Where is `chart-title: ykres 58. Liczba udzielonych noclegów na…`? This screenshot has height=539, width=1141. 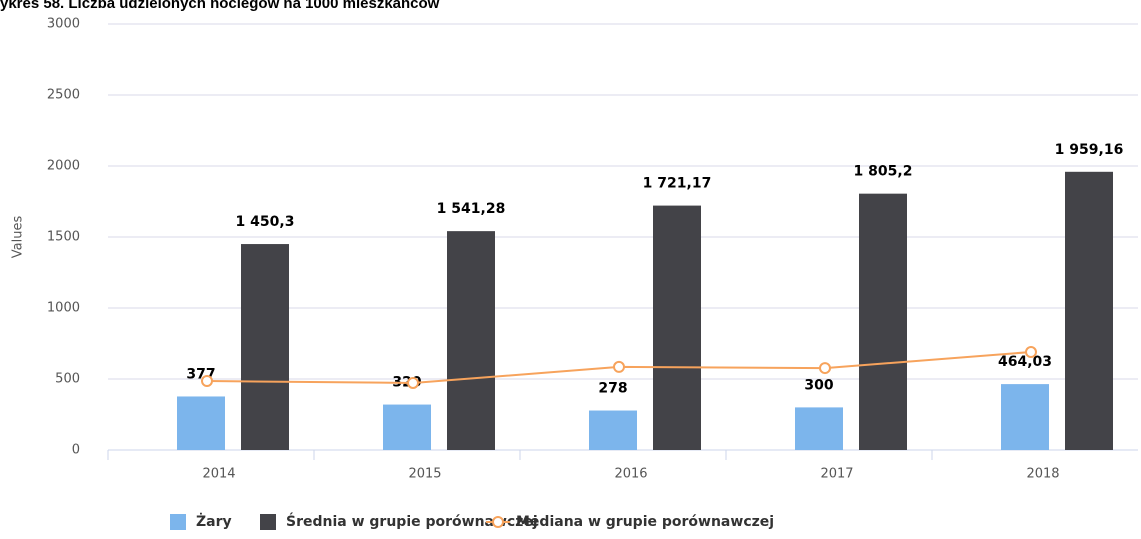 chart-title: ykres 58. Liczba udzielonych noclegów na… is located at coordinates (220, 6).